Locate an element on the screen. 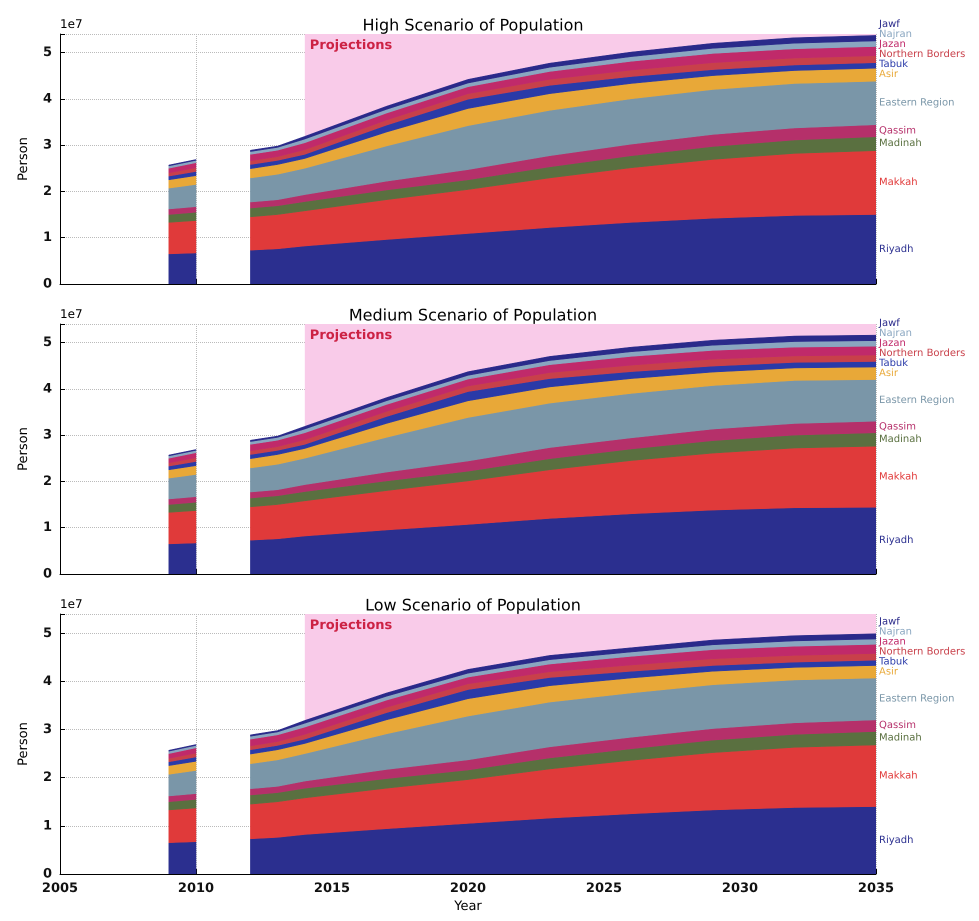  chart-title: Low Scenario of Population is located at coordinates (473, 605).